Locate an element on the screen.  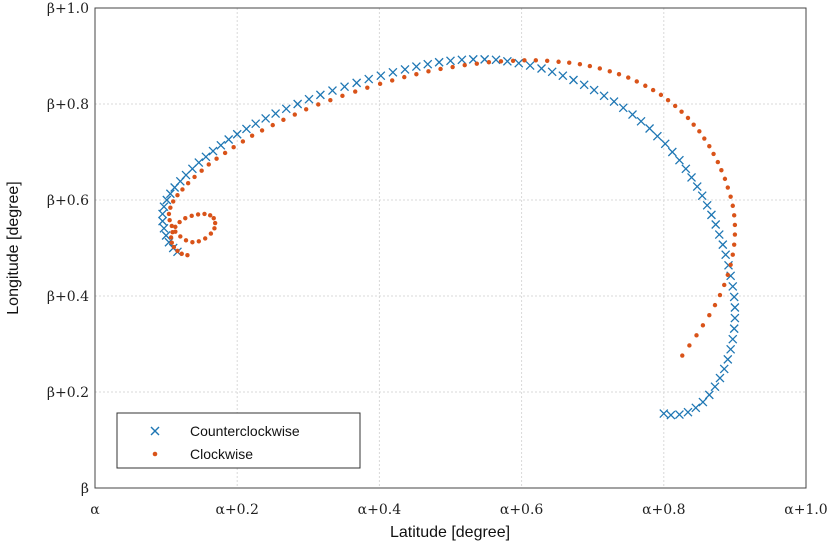
legend-label-counterclockwise: Counterclockwise is located at coordinates (245, 431).